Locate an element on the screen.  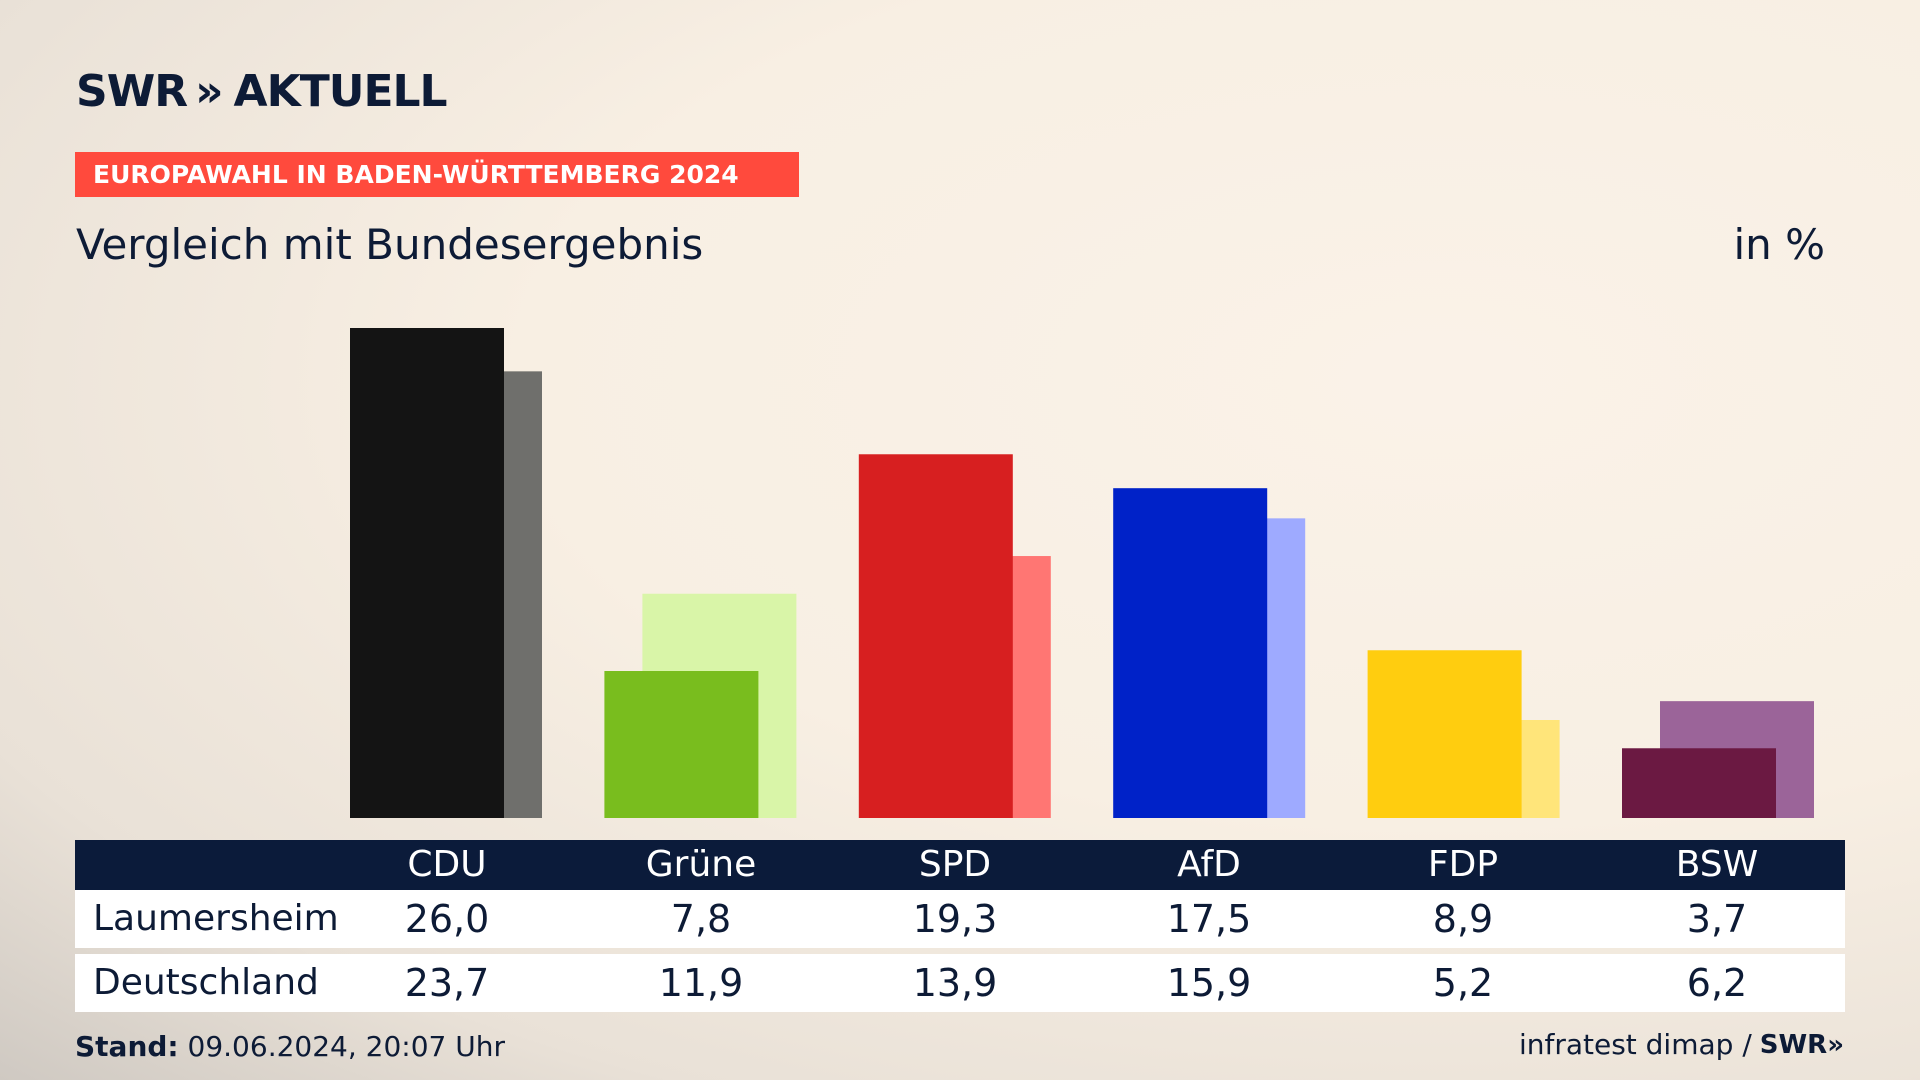
chart-subtitle: Vergleich mit Bundesergebnis is located at coordinates (390, 244).